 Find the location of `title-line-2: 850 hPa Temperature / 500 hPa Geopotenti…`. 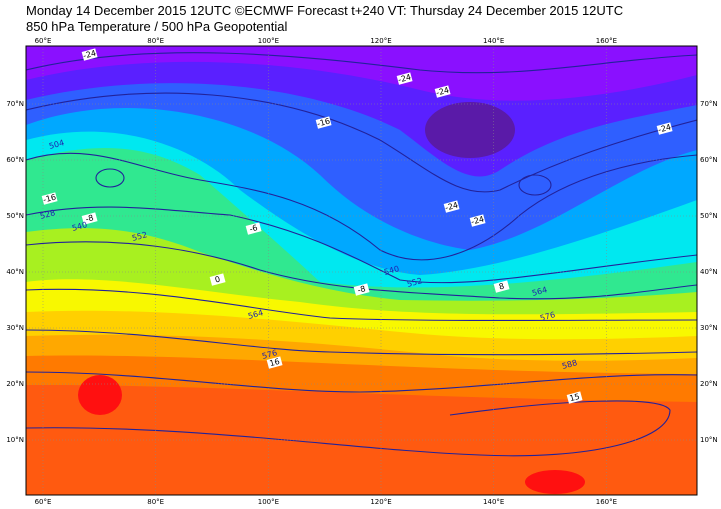

title-line-2: 850 hPa Temperature / 500 hPa Geopotenti… is located at coordinates (157, 26).